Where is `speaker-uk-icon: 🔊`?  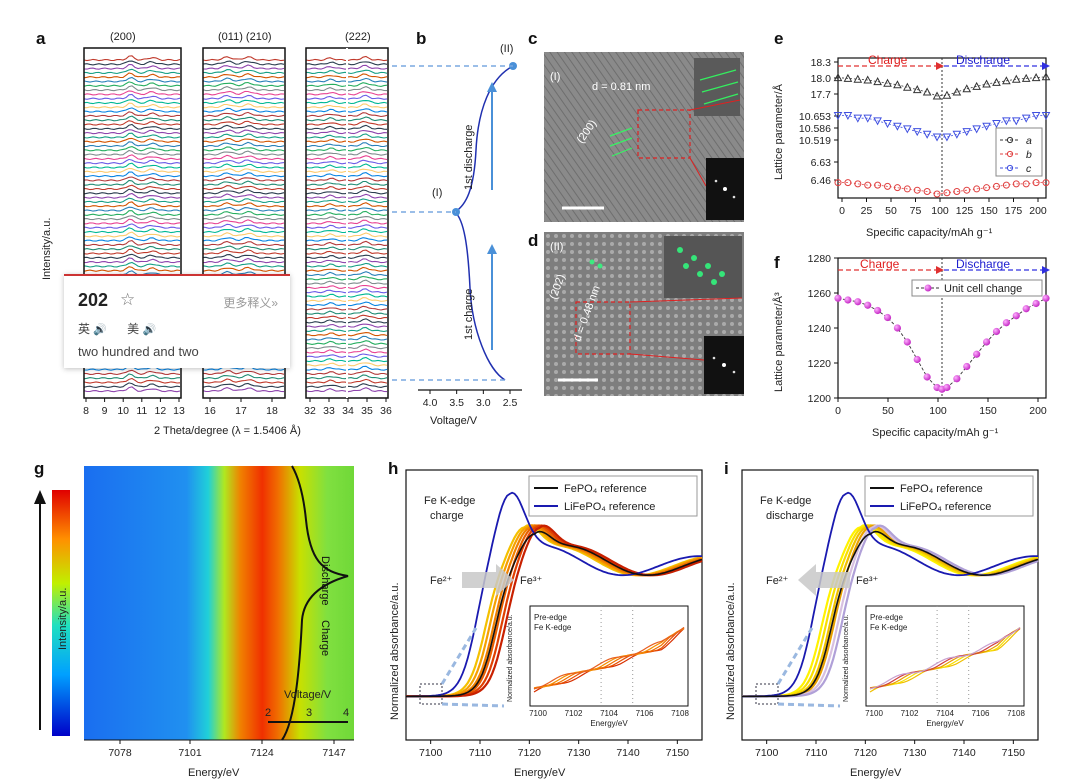
speaker-uk-icon: 🔊 is located at coordinates (100, 330).